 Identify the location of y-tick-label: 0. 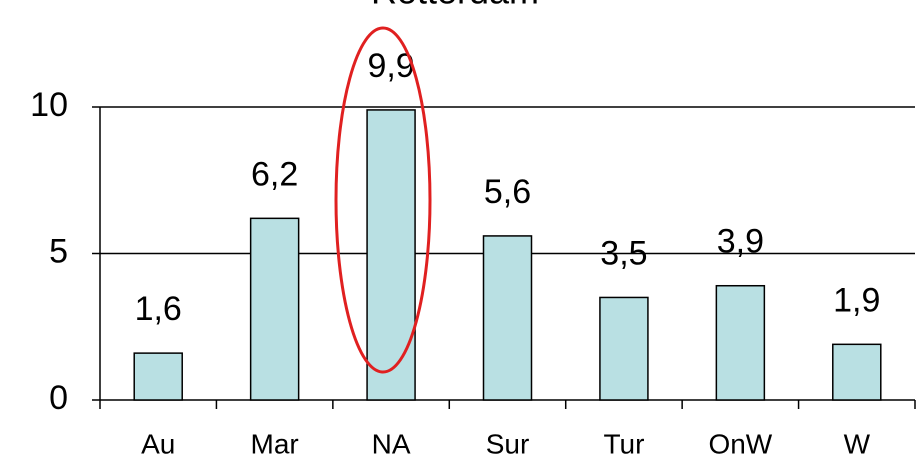
(58, 398).